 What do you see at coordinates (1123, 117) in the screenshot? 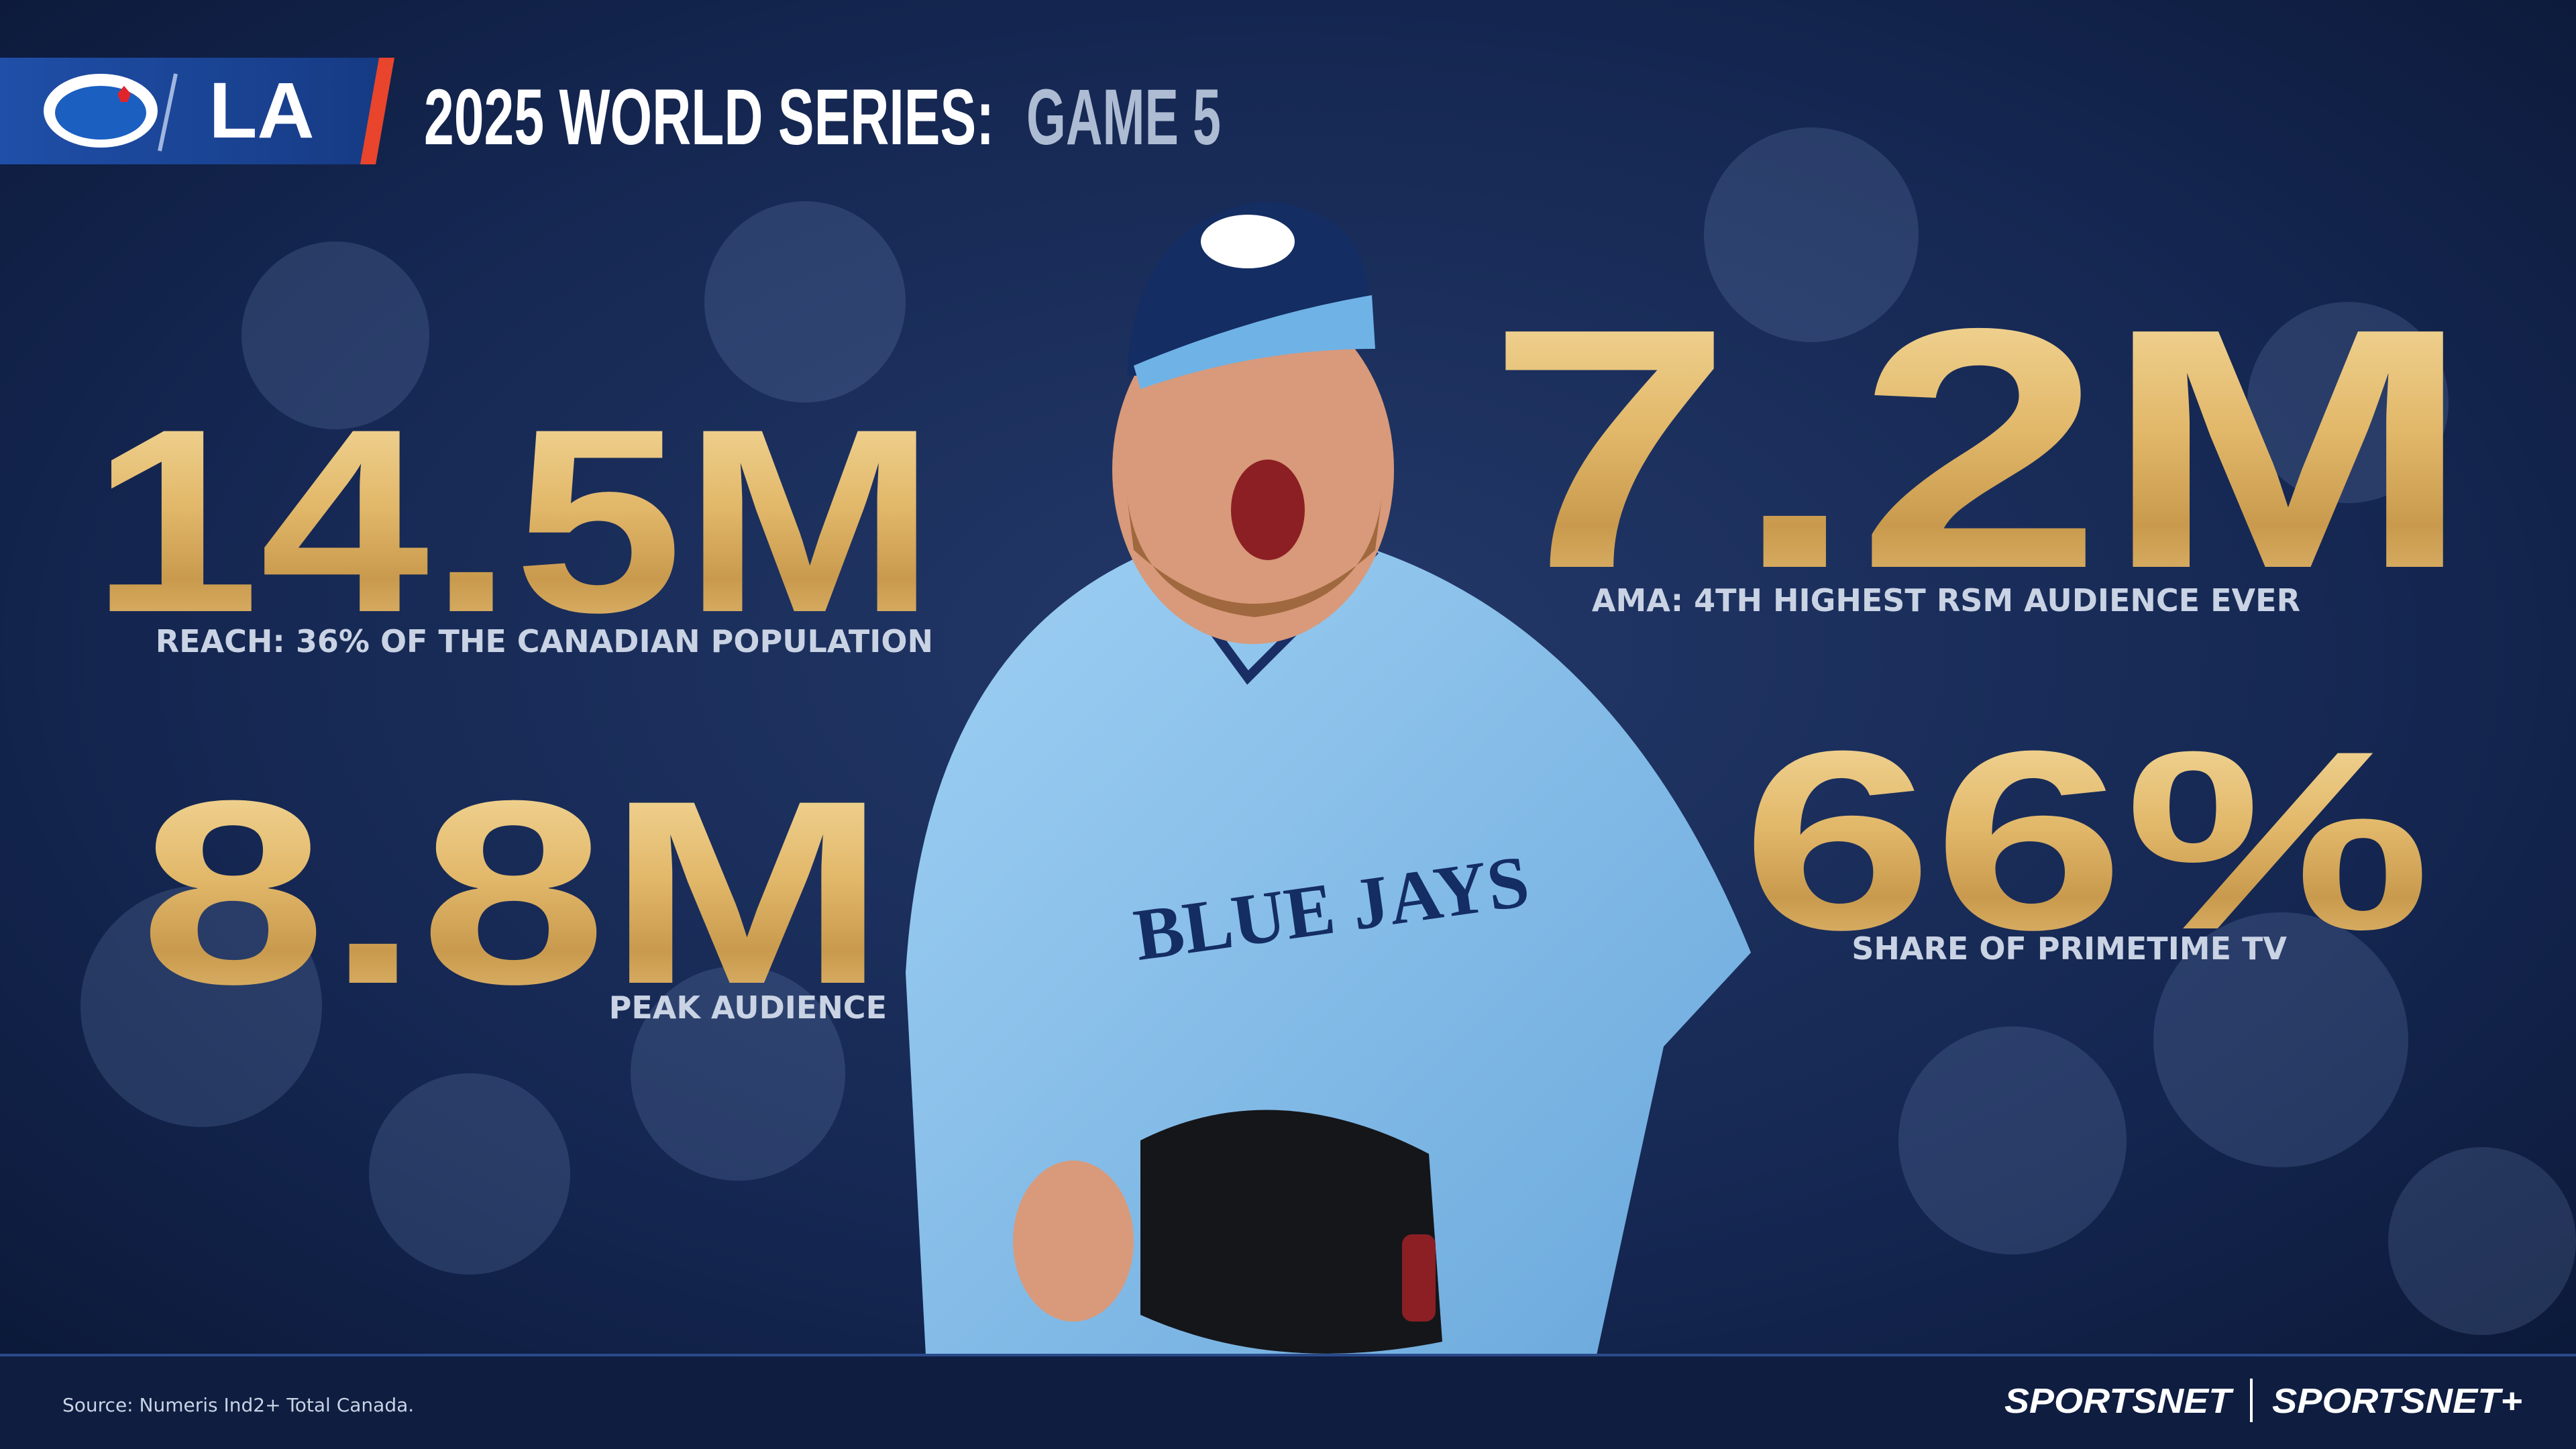
I see `subtitle: GAME 5` at bounding box center [1123, 117].